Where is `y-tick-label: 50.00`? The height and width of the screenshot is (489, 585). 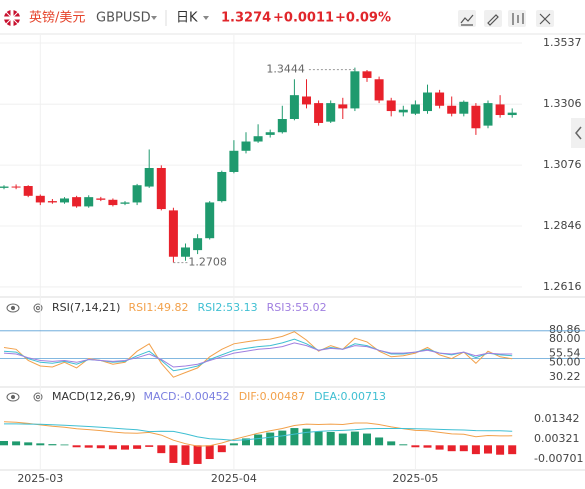
y-tick-label: 50.00 is located at coordinates (565, 361).